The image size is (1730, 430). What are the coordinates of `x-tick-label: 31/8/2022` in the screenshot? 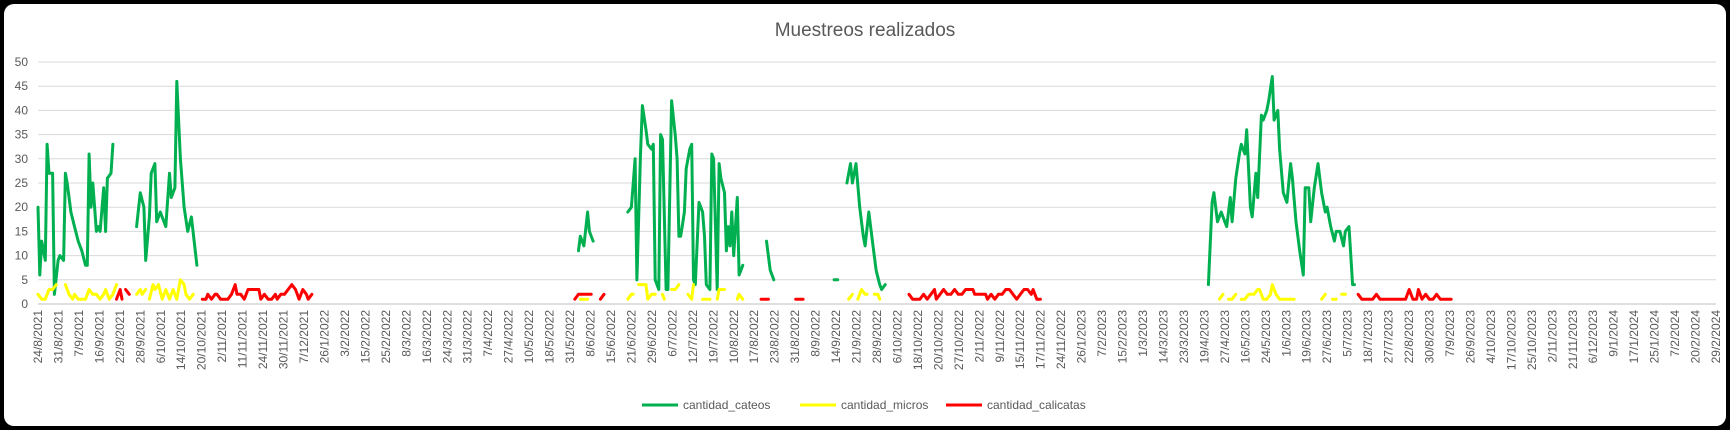 It's located at (795, 337).